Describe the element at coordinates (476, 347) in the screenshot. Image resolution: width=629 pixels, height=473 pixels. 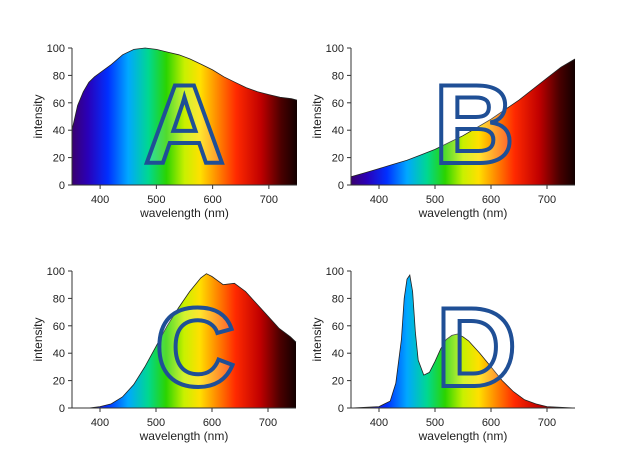
I see `panel-letter: D` at that location.